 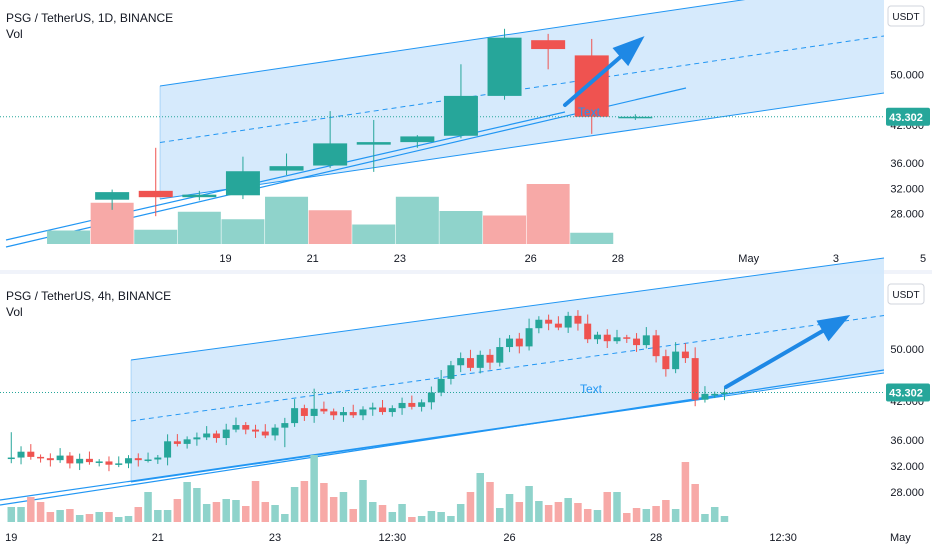 What do you see at coordinates (907, 164) in the screenshot?
I see `p1-y-tick-label: 36.000` at bounding box center [907, 164].